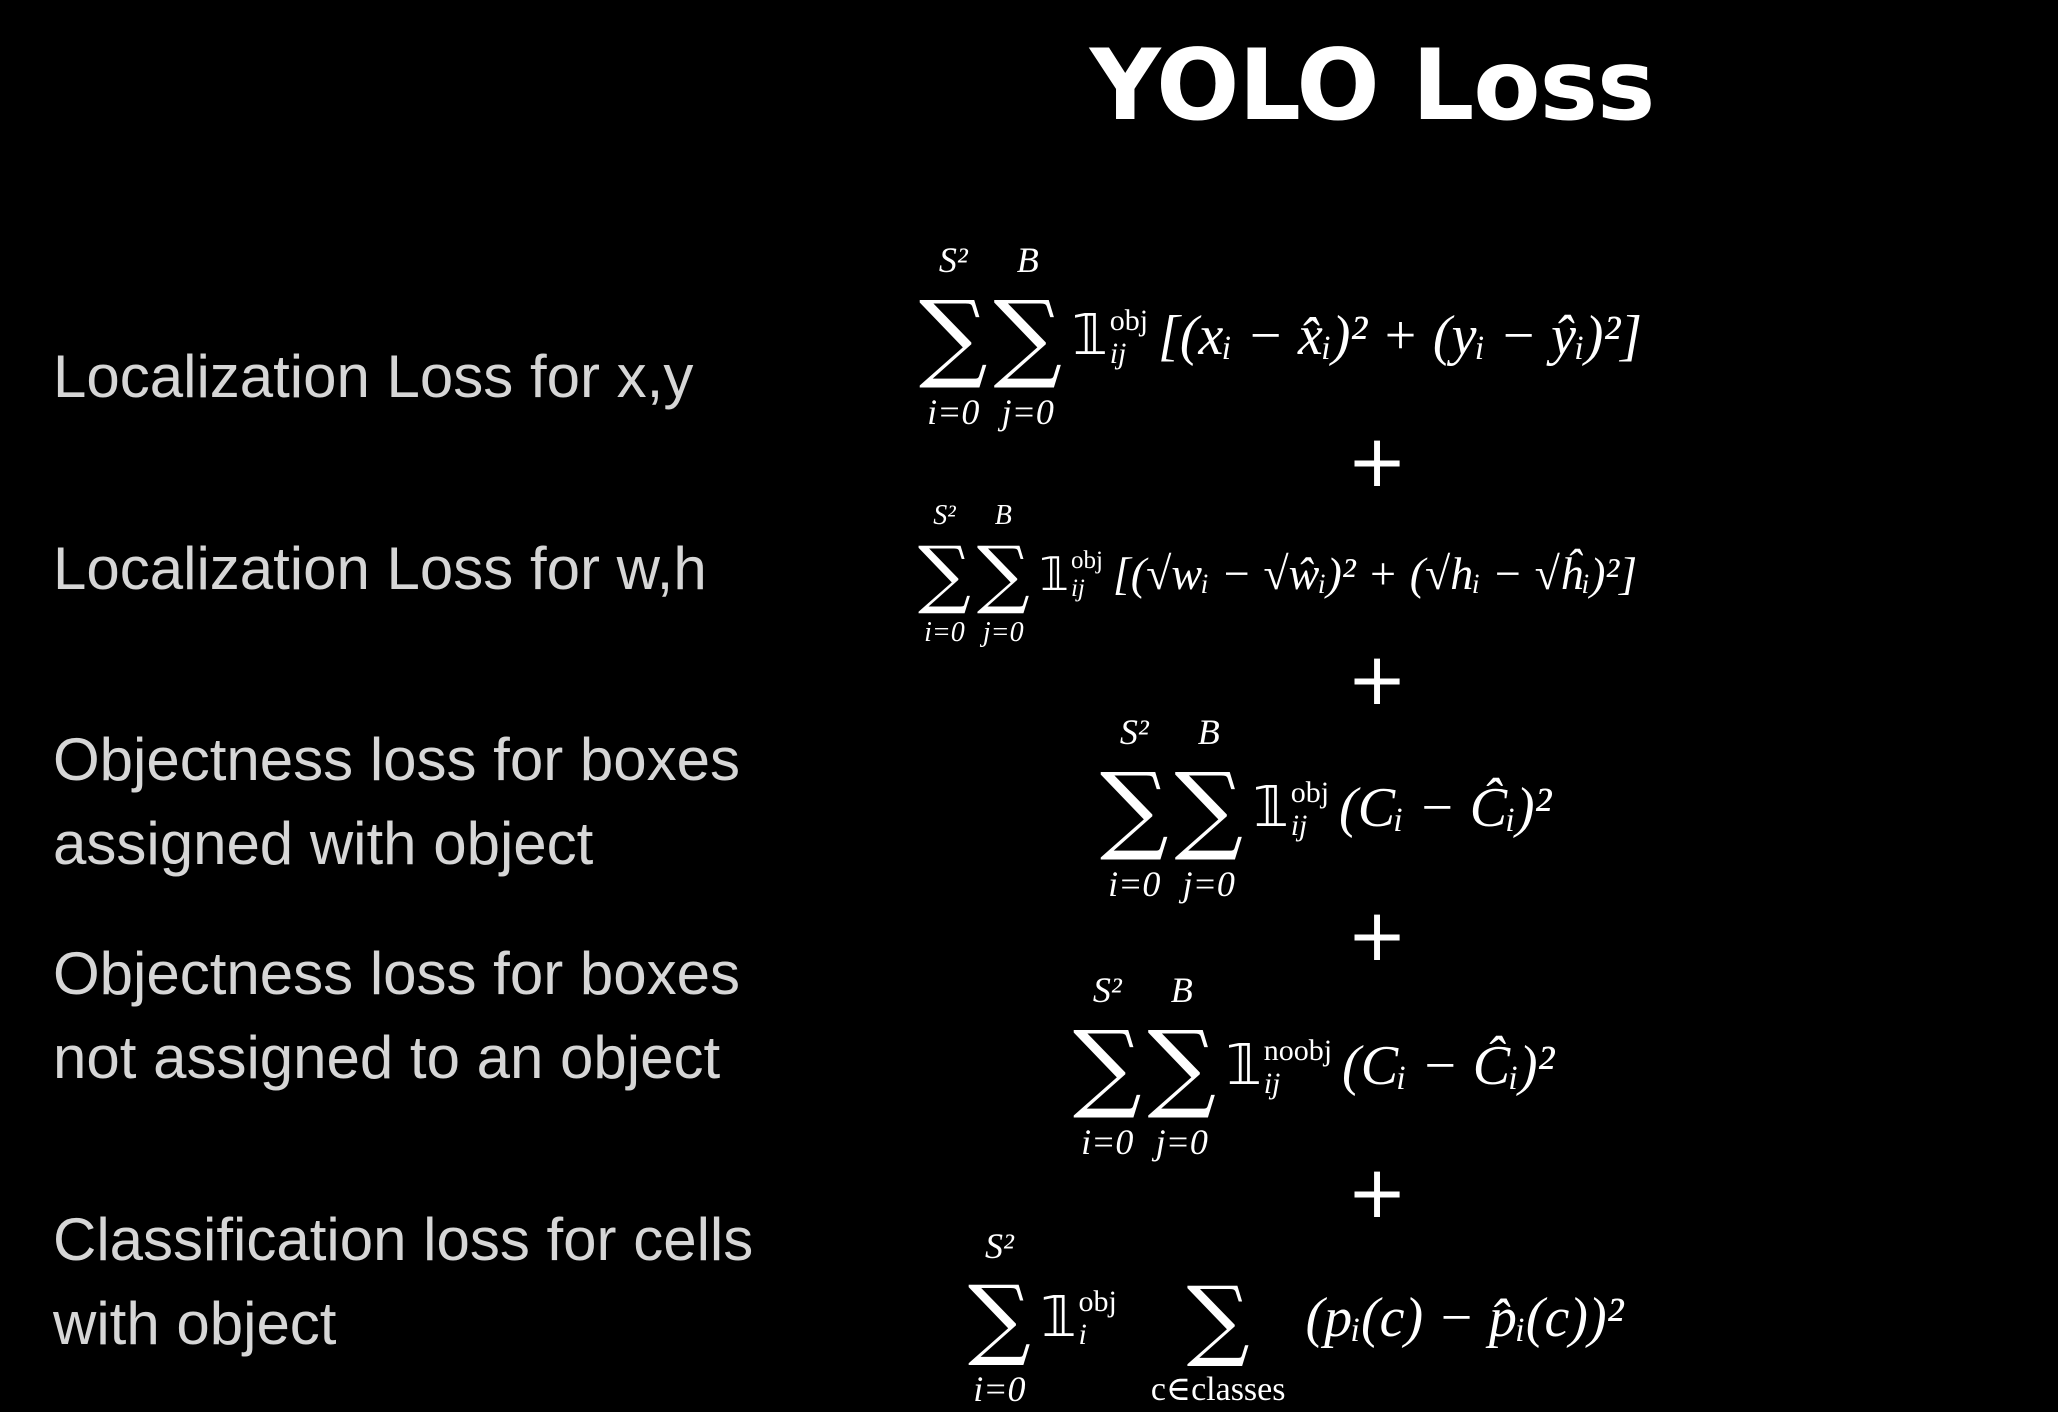 This screenshot has height=1412, width=2058. I want to click on sum-classes: ∑ c∈classes, so click(1218, 1317).